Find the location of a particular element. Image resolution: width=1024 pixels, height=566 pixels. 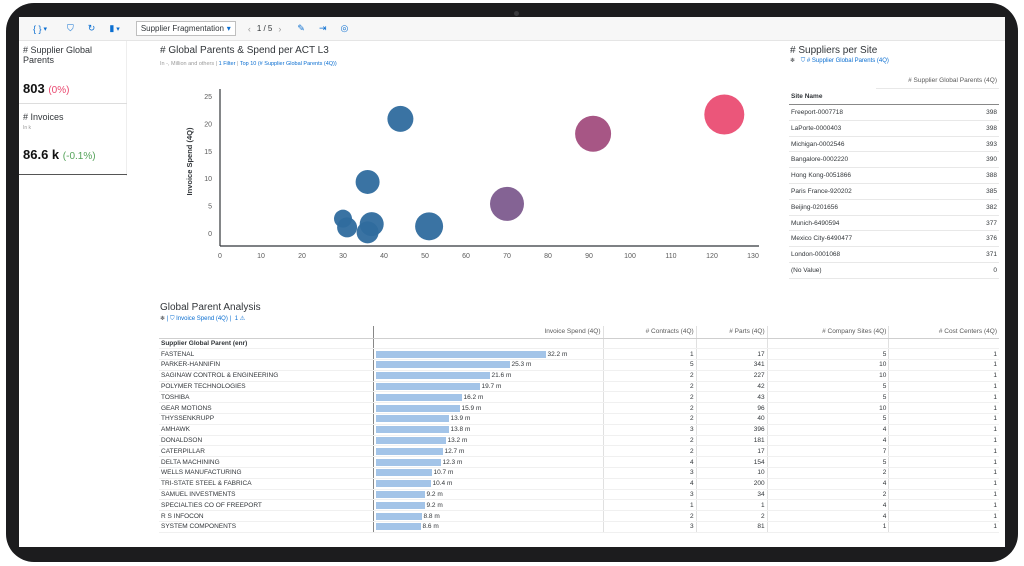

contracts-cell: 2 is located at coordinates (649, 387).